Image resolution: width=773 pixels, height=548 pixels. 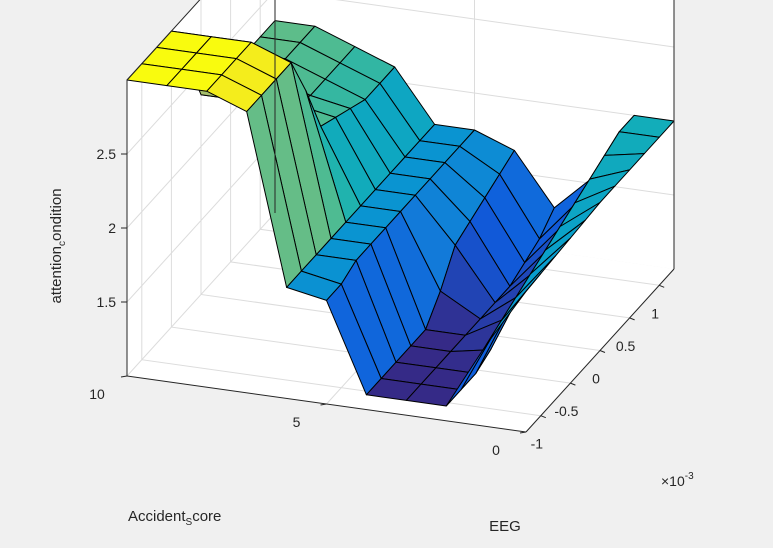 I want to click on z-axis-label-tail: ondition, so click(x=56, y=214).